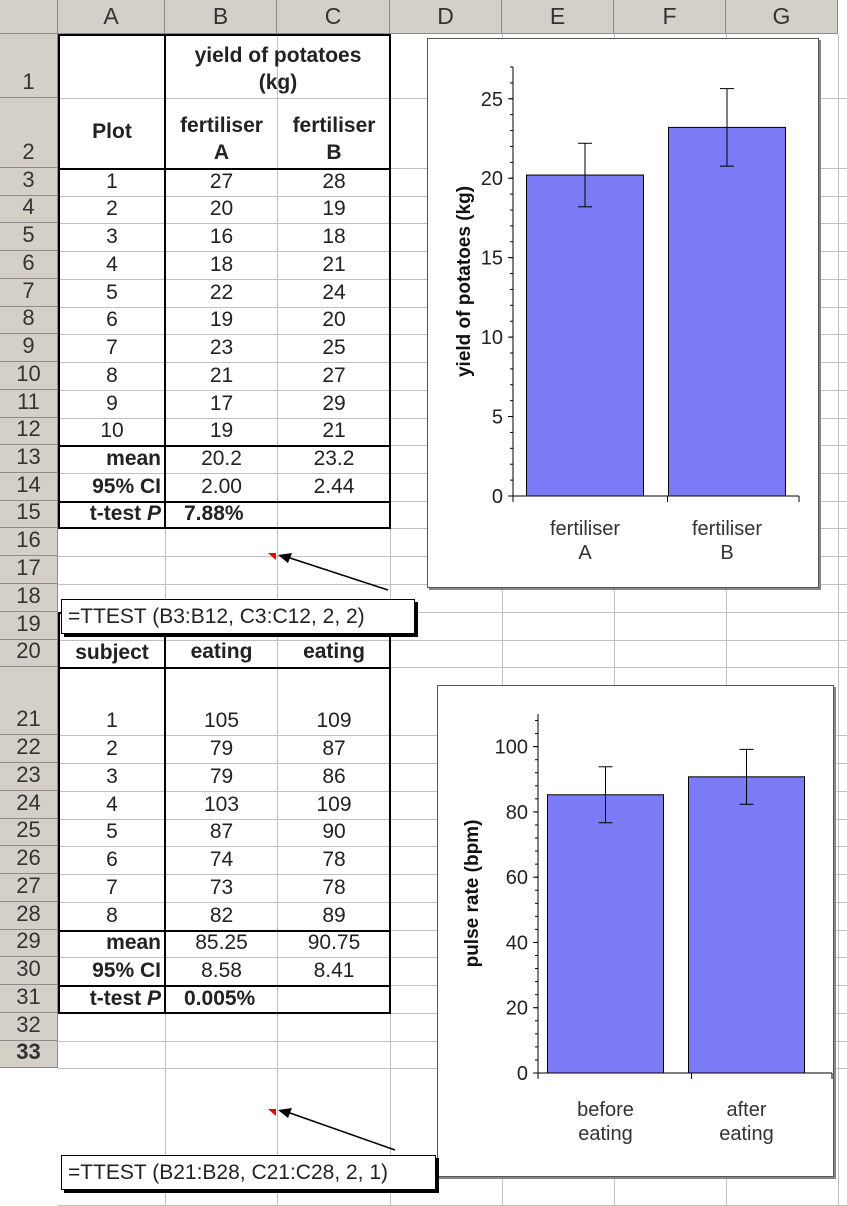 The image size is (847, 1206). Describe the element at coordinates (29, 859) in the screenshot. I see `row-header-26: 26` at that location.